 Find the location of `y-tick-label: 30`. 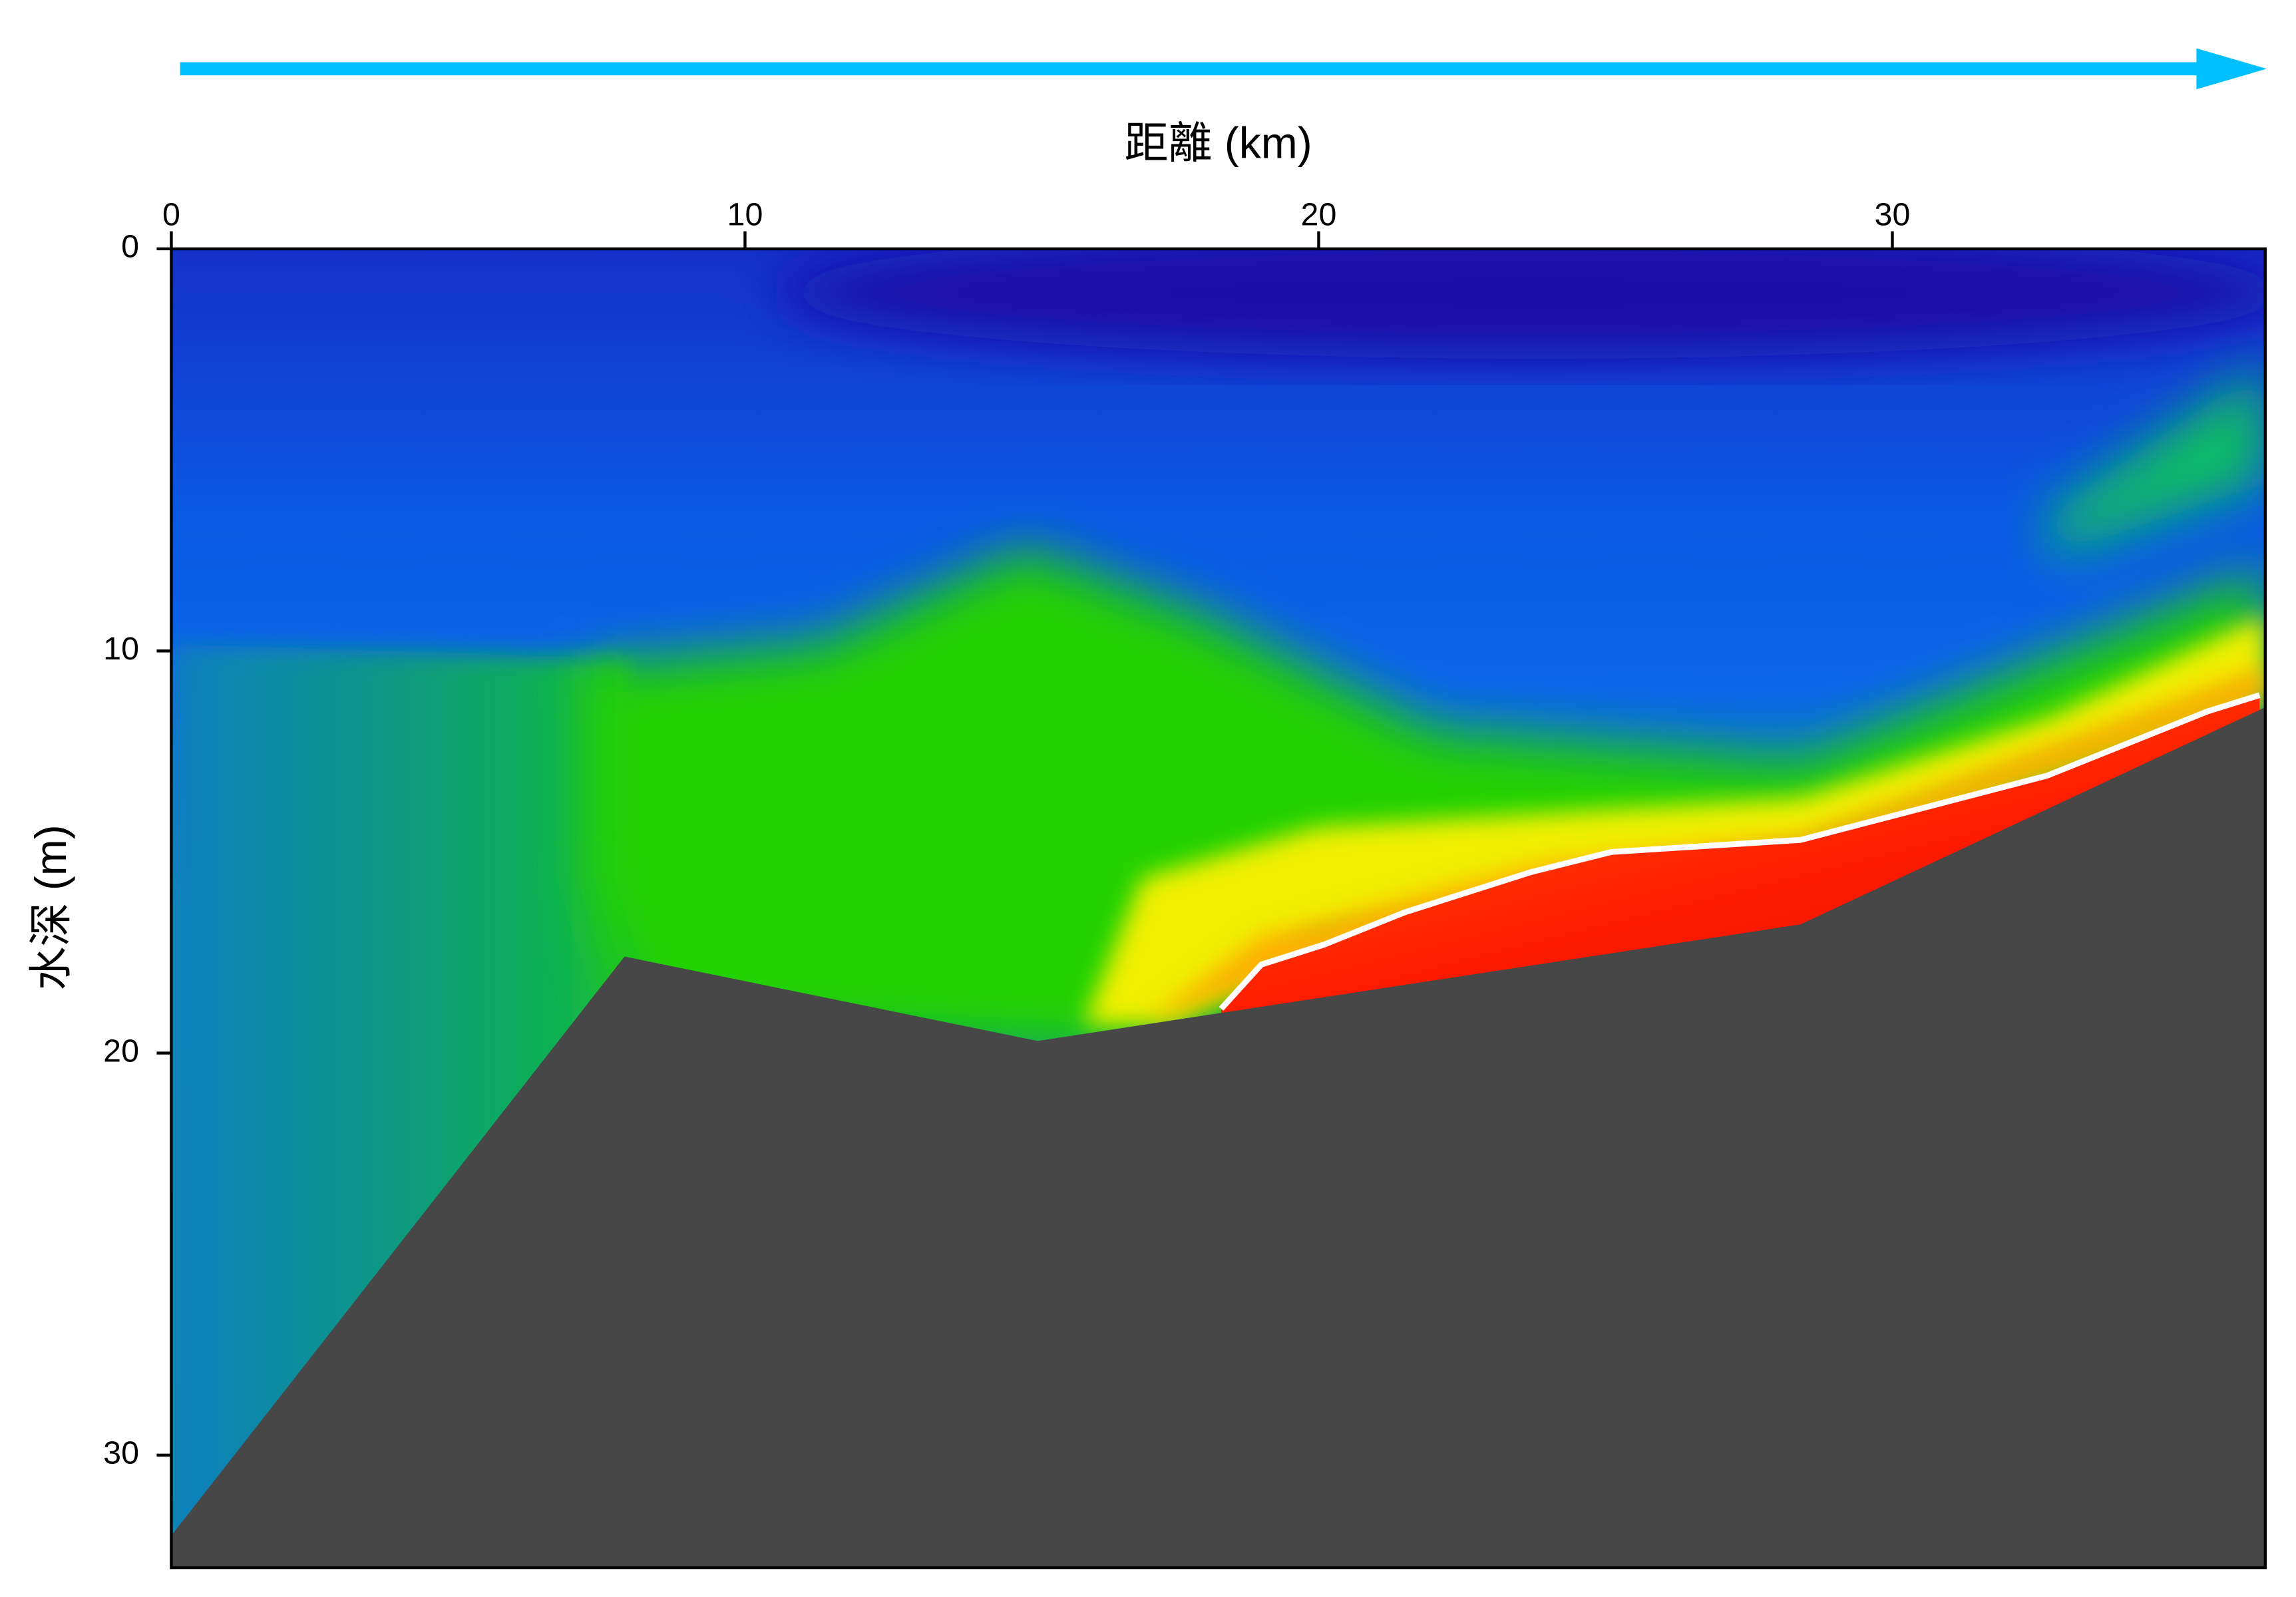

y-tick-label: 30 is located at coordinates (121, 1453).